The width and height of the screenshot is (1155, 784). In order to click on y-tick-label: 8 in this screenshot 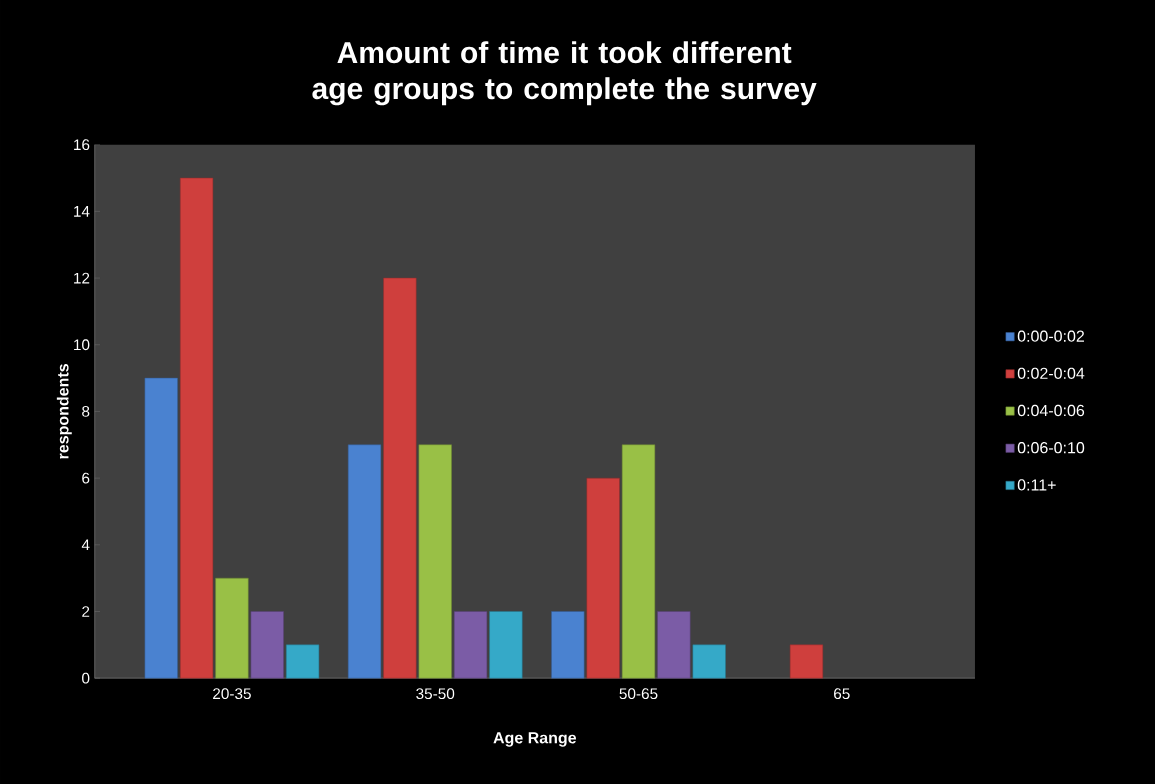, I will do `click(86, 411)`.